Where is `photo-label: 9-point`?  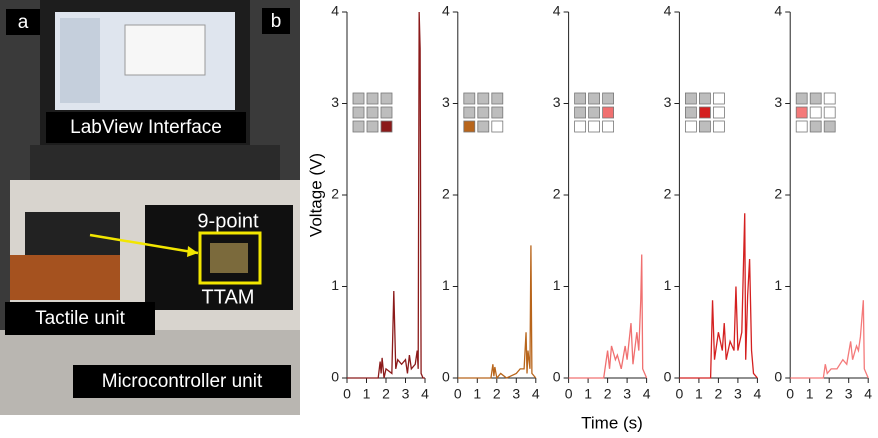
photo-label: 9-point is located at coordinates (228, 221).